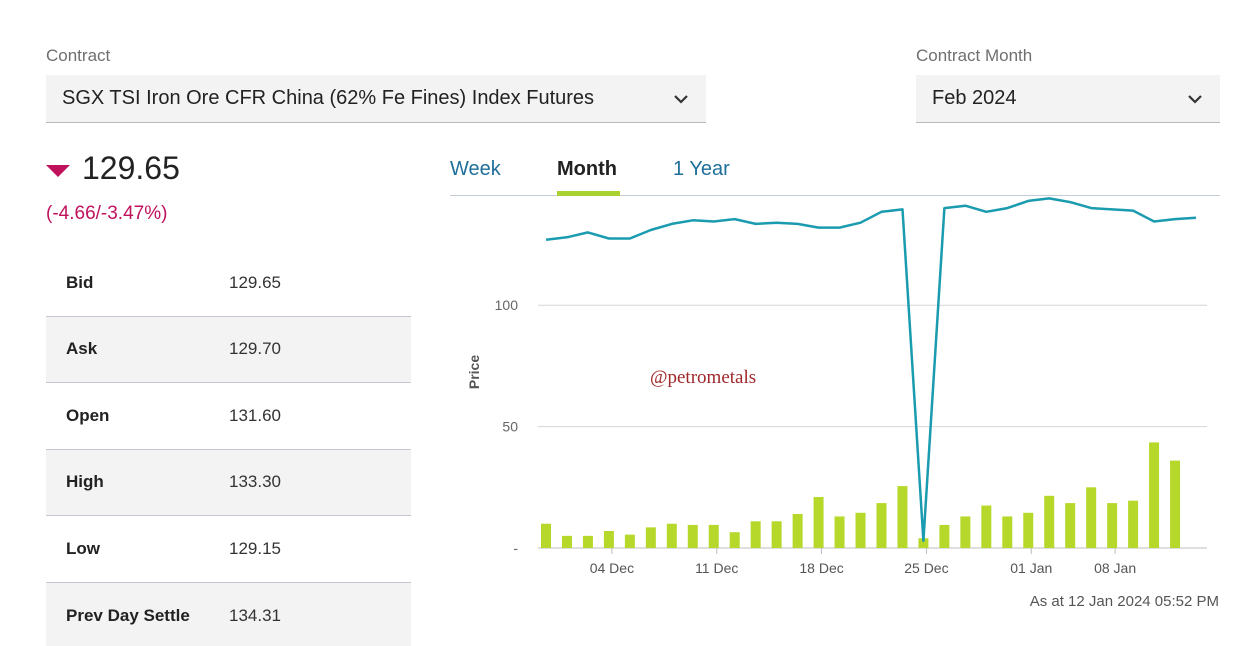 The image size is (1249, 646). Describe the element at coordinates (107, 213) in the screenshot. I see `price-change: (-4.66/-3.47%)` at that location.